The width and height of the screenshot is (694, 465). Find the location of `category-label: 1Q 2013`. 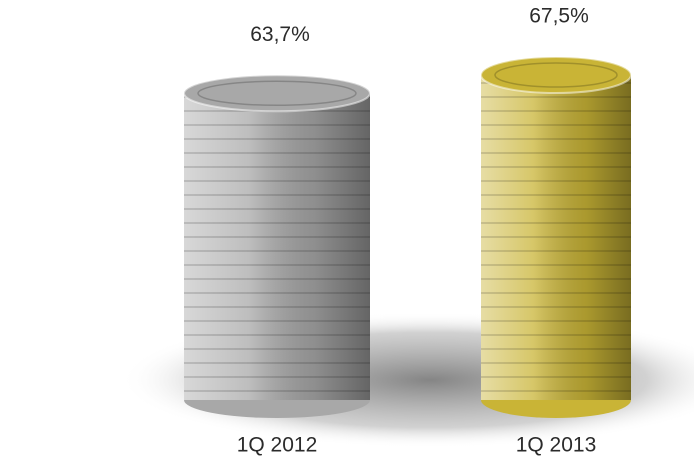

category-label: 1Q 2013 is located at coordinates (556, 445).